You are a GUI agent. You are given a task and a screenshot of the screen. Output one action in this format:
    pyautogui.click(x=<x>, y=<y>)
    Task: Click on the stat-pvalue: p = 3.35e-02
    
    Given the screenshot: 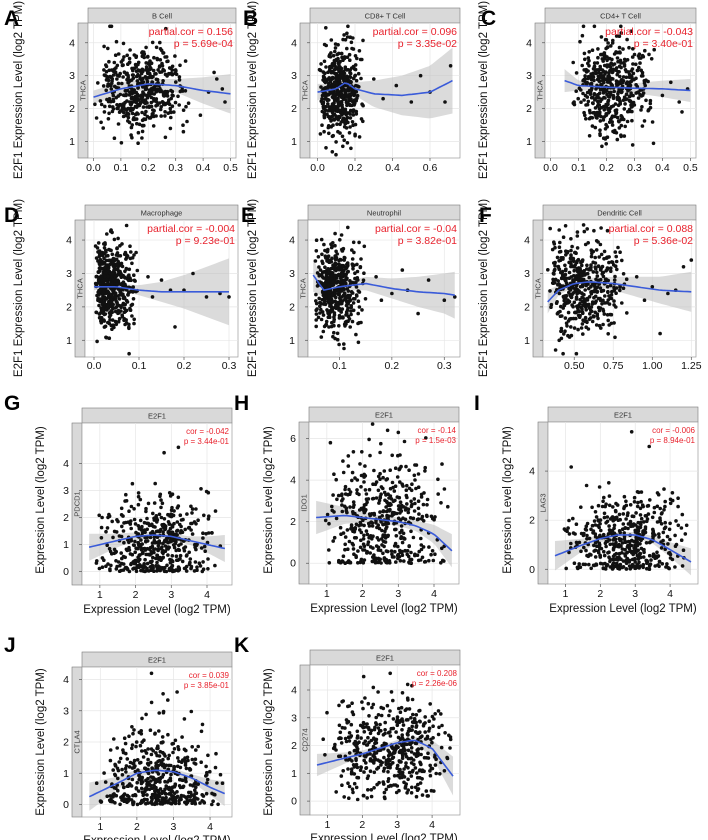 What is the action you would take?
    pyautogui.click(x=427, y=44)
    